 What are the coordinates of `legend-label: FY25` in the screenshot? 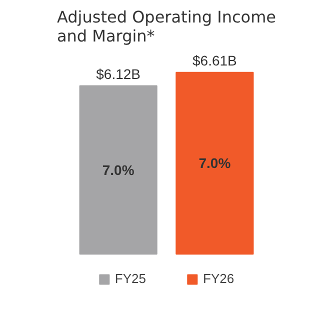 It's located at (130, 278).